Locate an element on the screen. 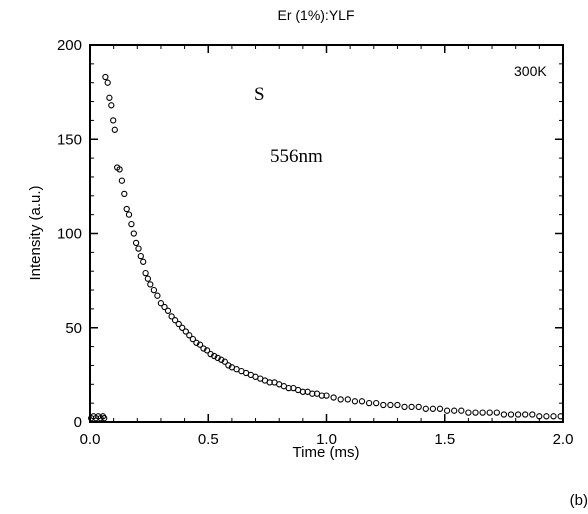 This screenshot has height=514, width=588. x-tick-label: 0.5 is located at coordinates (208, 439).